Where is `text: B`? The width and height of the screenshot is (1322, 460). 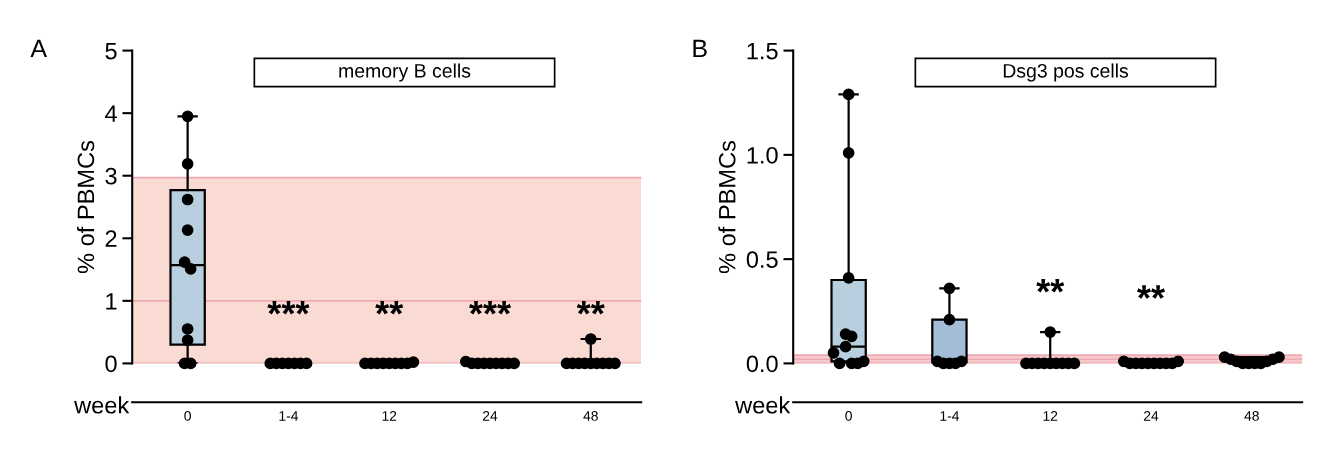 text: B is located at coordinates (700, 48).